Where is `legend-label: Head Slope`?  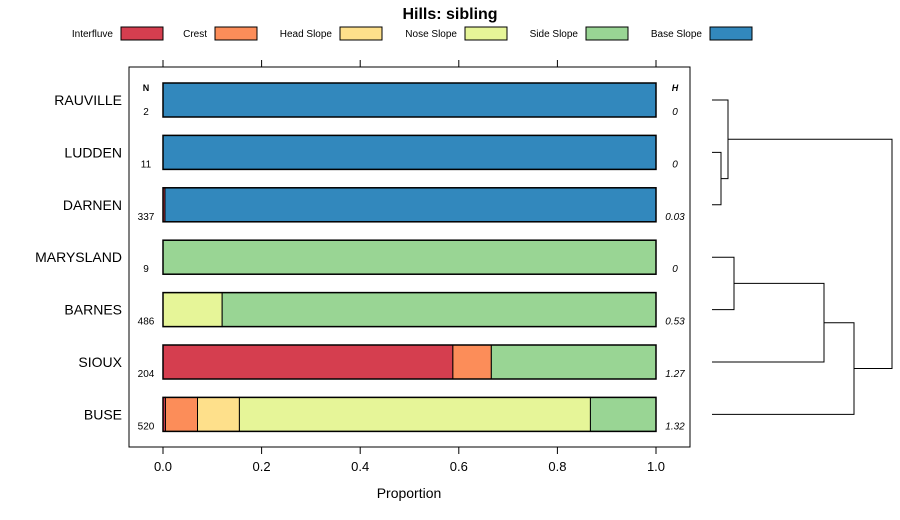
legend-label: Head Slope is located at coordinates (306, 34).